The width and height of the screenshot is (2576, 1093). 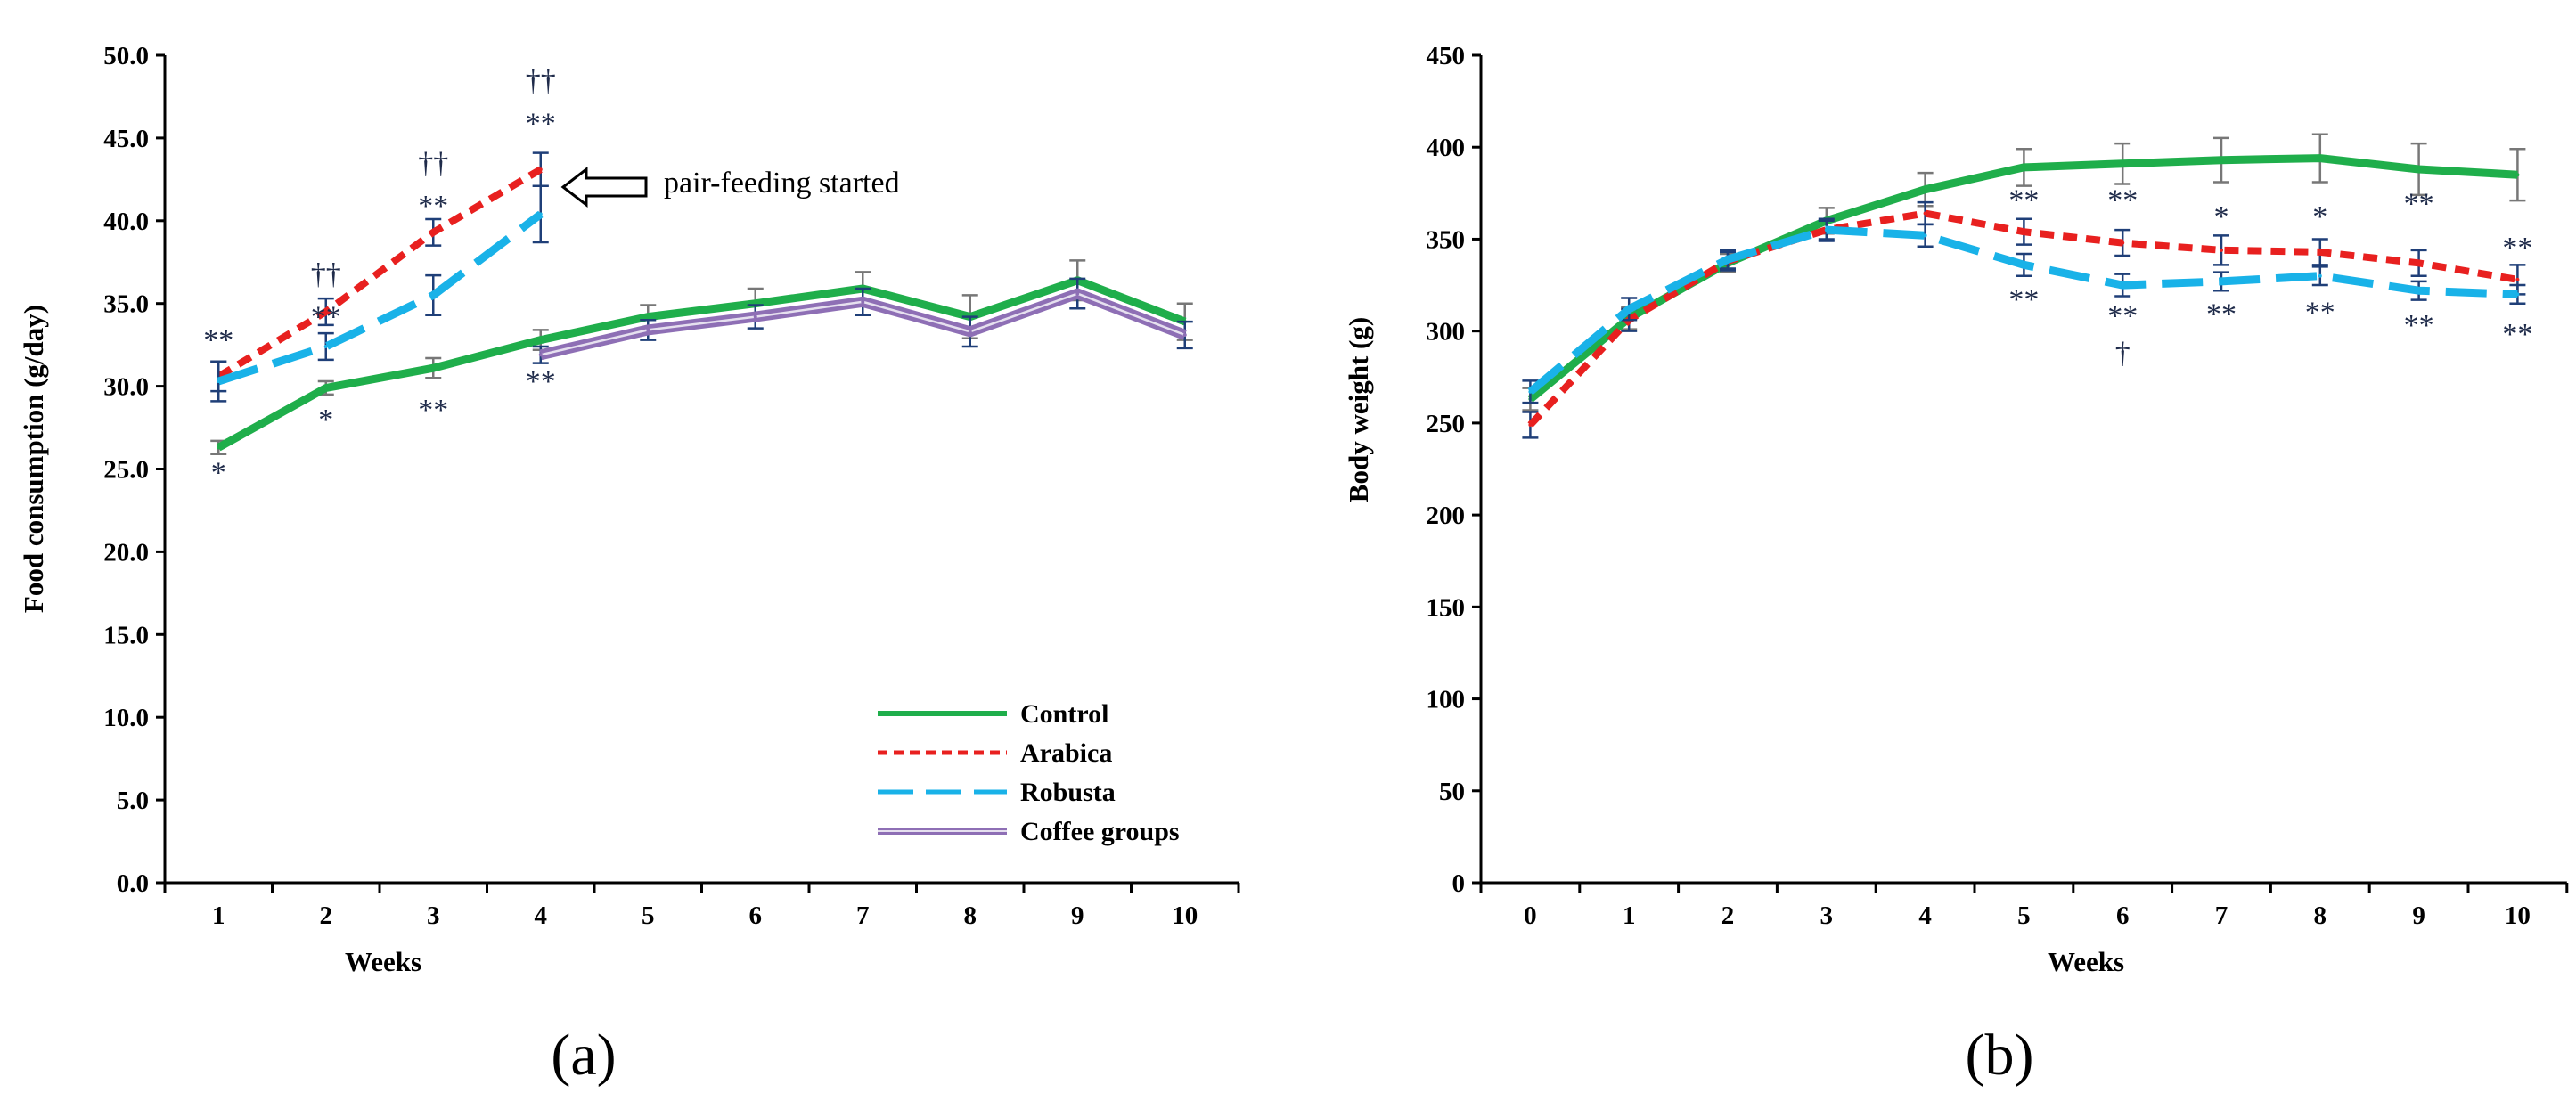 I want to click on chart-a-legend: Control Arabica Robusta Coffee groups, so click(x=1029, y=772).